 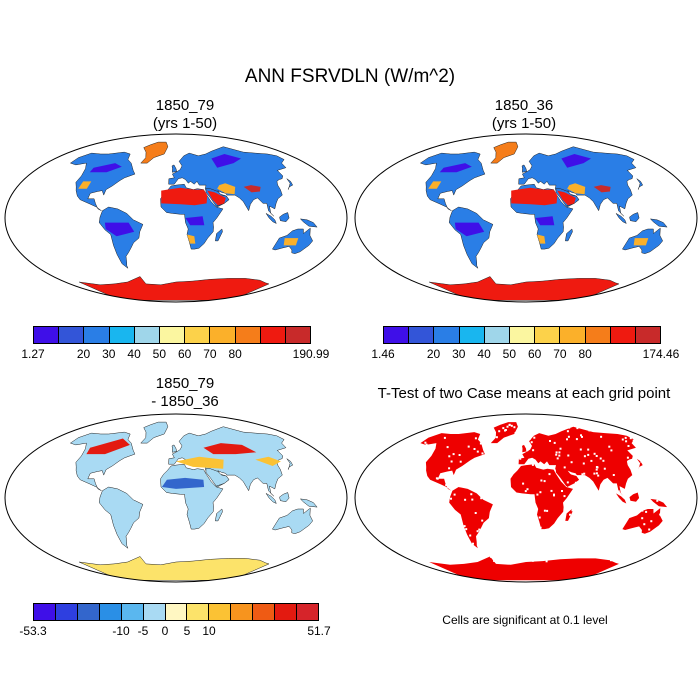 I want to click on panel-1-map, so click(x=176, y=218).